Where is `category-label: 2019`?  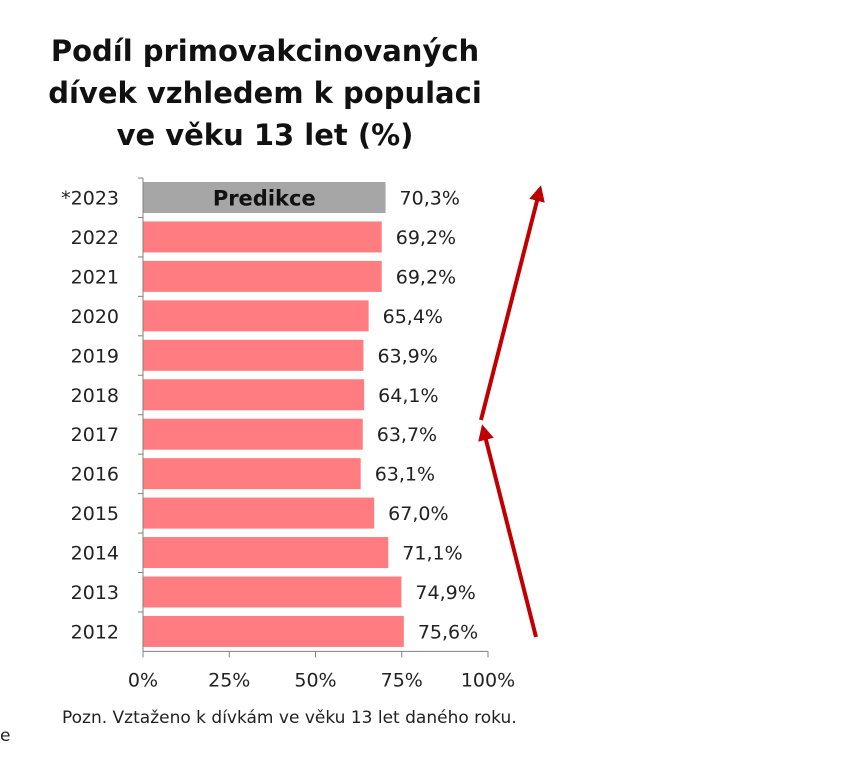 category-label: 2019 is located at coordinates (95, 356).